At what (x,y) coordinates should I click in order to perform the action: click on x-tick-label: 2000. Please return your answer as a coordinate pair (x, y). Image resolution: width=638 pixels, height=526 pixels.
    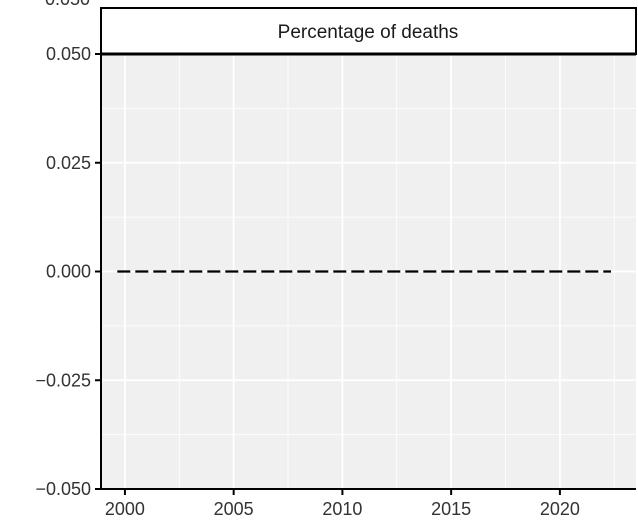
    Looking at the image, I should click on (125, 509).